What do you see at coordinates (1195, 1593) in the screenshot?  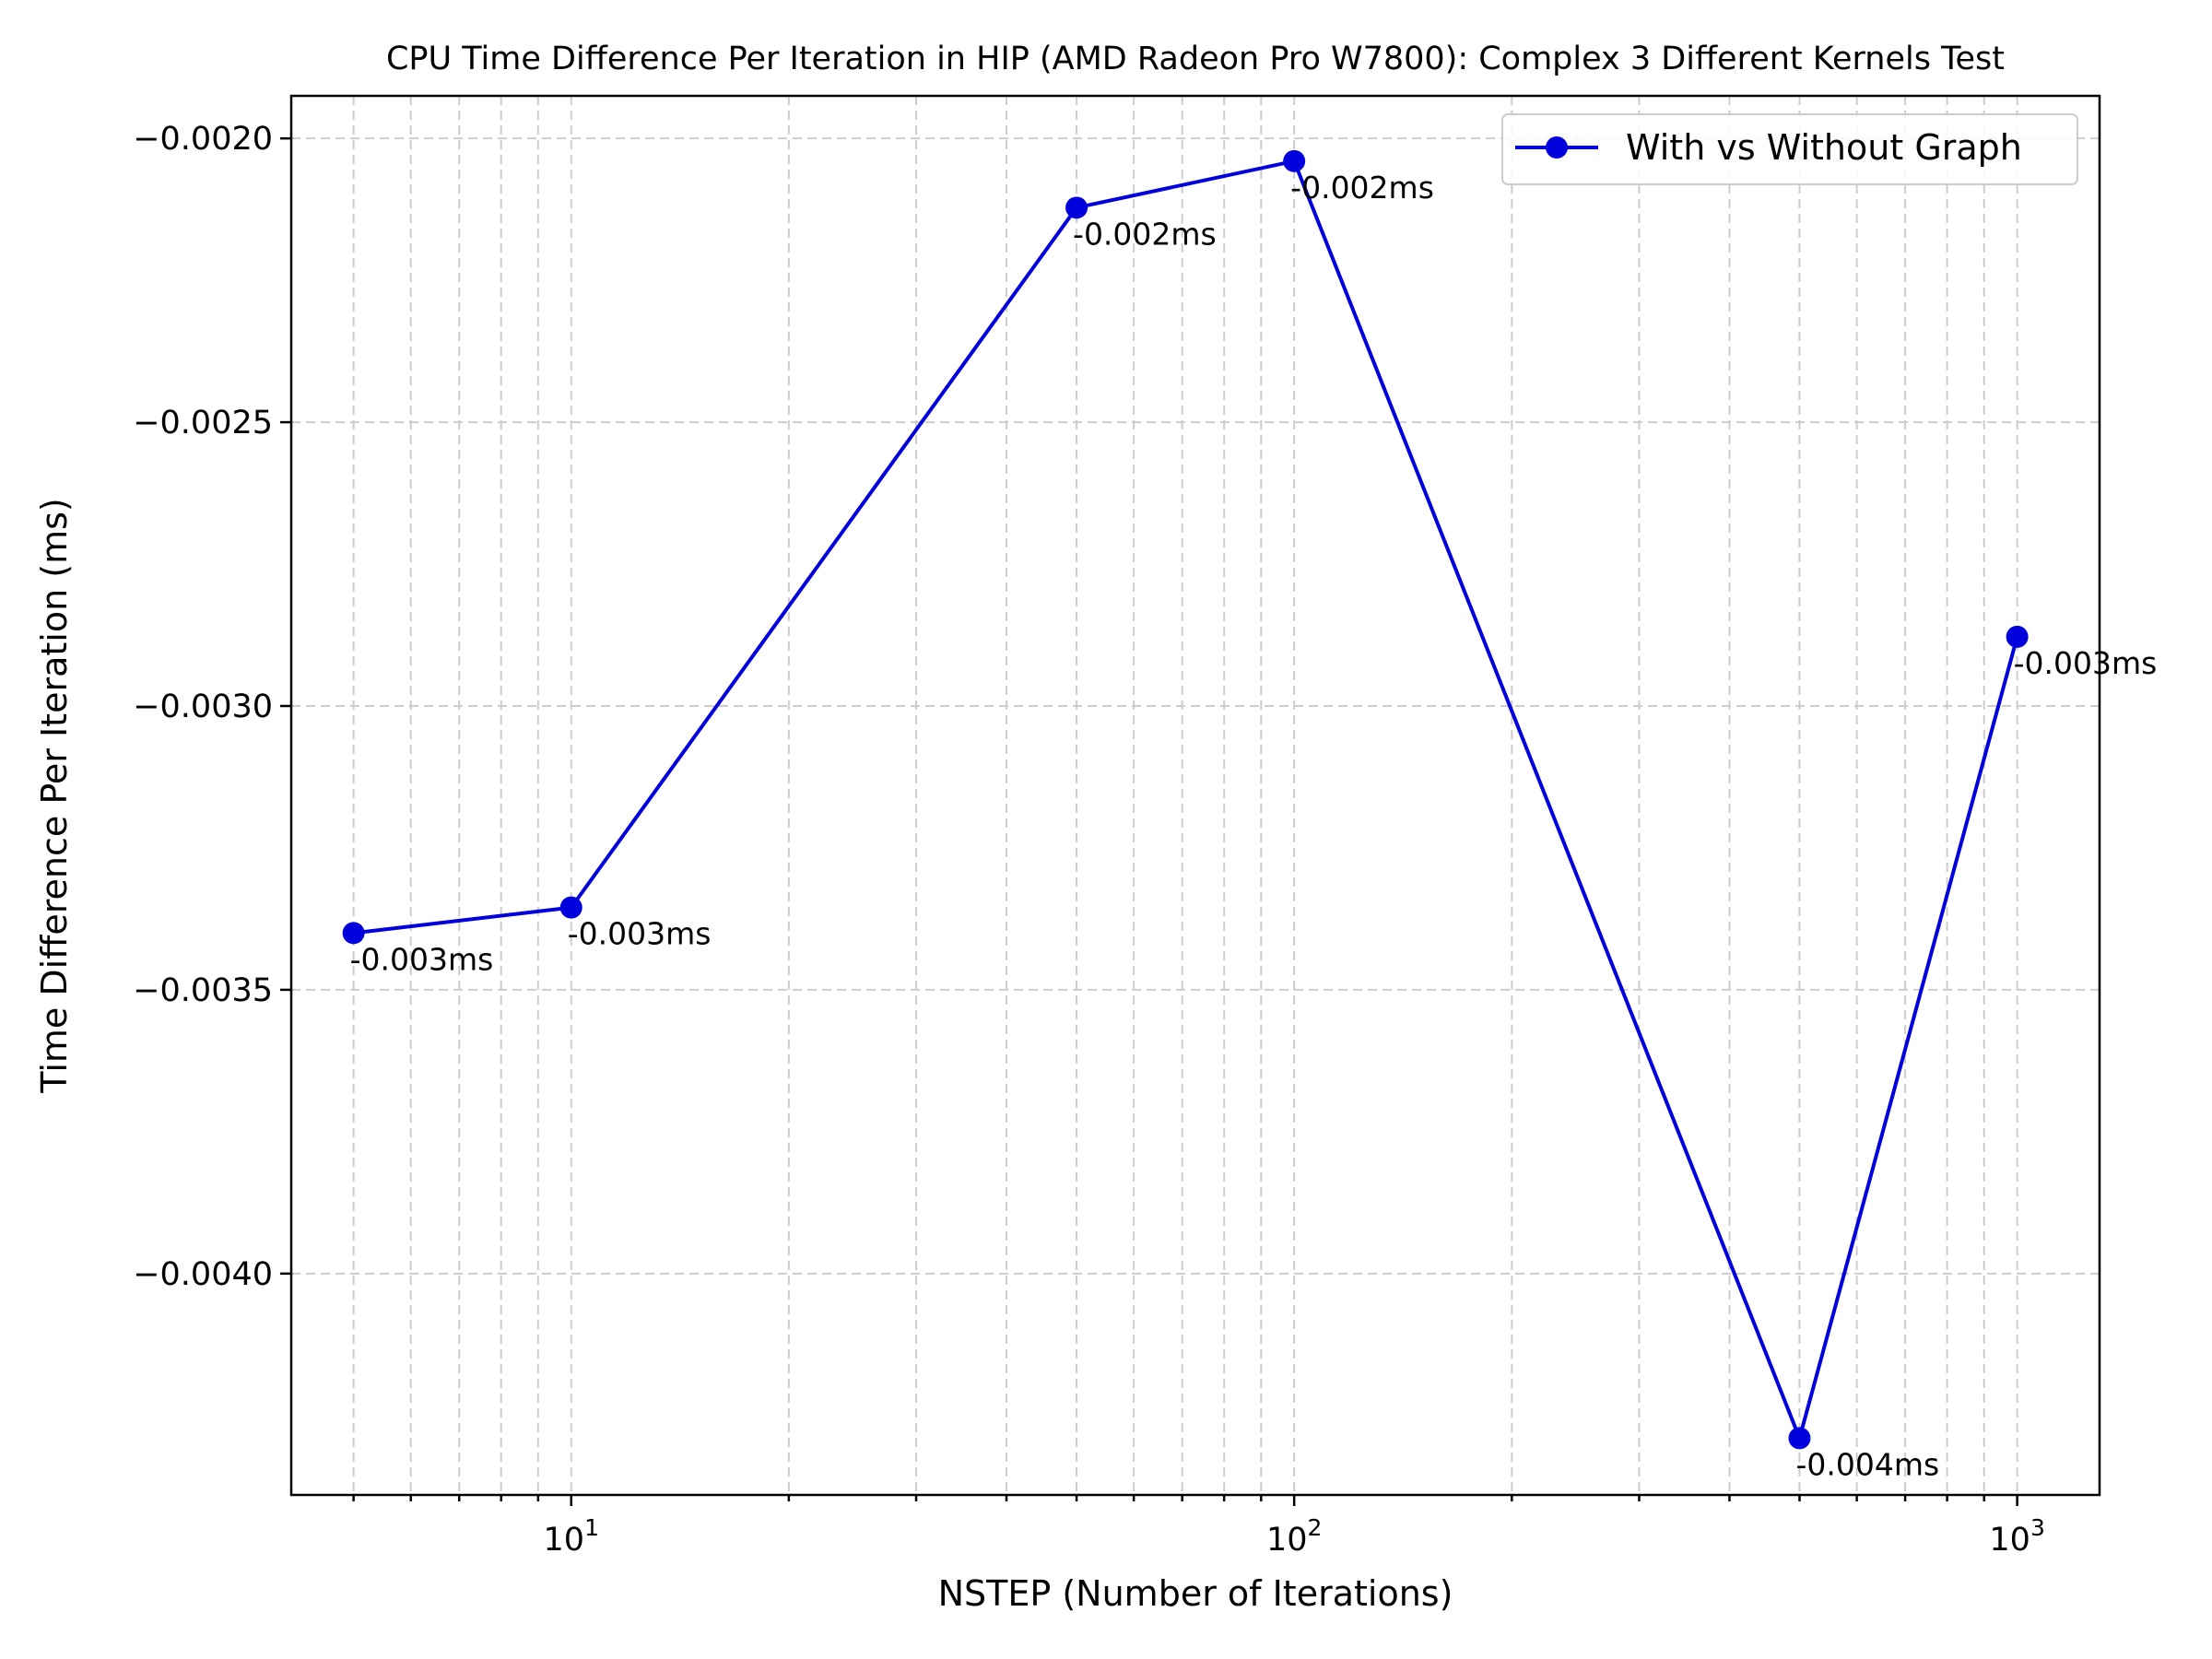 I see `x-axis-label: NSTEP (Number of Iterations)` at bounding box center [1195, 1593].